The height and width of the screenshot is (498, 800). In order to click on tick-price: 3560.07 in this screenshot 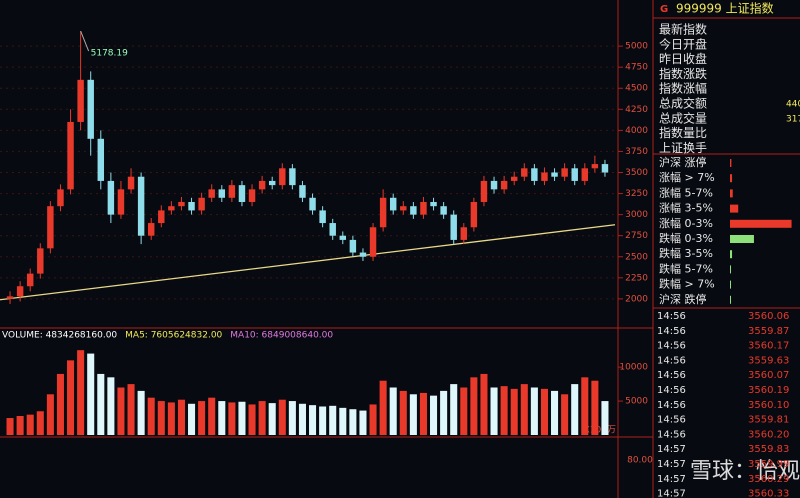, I will do `click(768, 375)`.